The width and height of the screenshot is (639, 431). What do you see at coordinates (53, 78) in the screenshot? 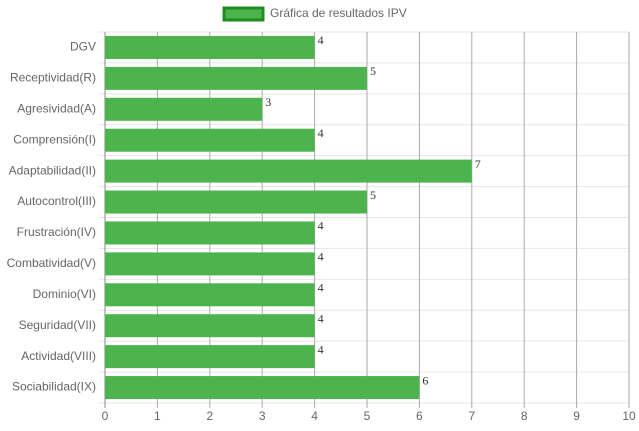
I see `y-tick-label: Receptividad(R)` at bounding box center [53, 78].